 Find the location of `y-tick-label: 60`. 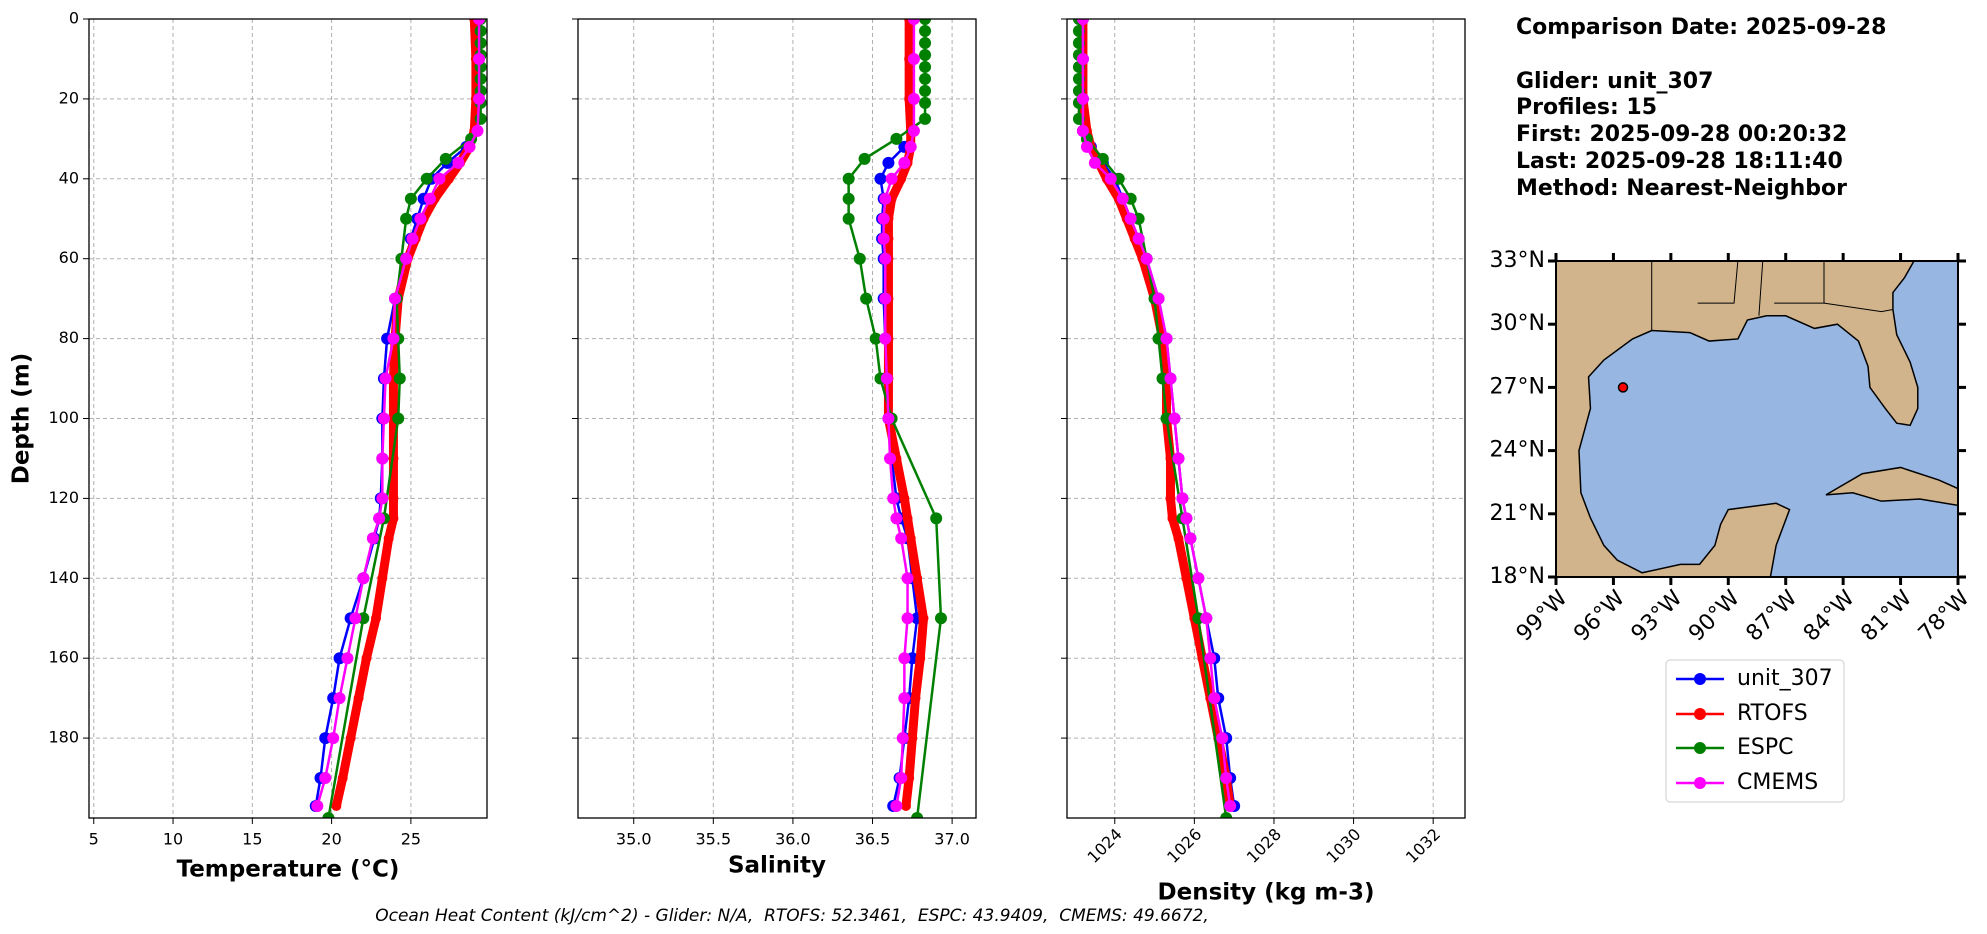

y-tick-label: 60 is located at coordinates (69, 257).